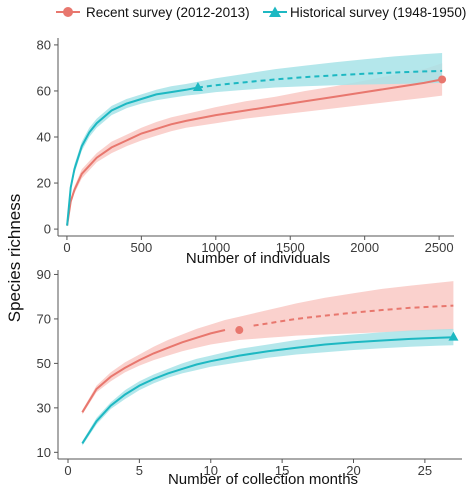 The width and height of the screenshot is (474, 489). Describe the element at coordinates (290, 247) in the screenshot. I see `x-tick-label: 1500` at that location.